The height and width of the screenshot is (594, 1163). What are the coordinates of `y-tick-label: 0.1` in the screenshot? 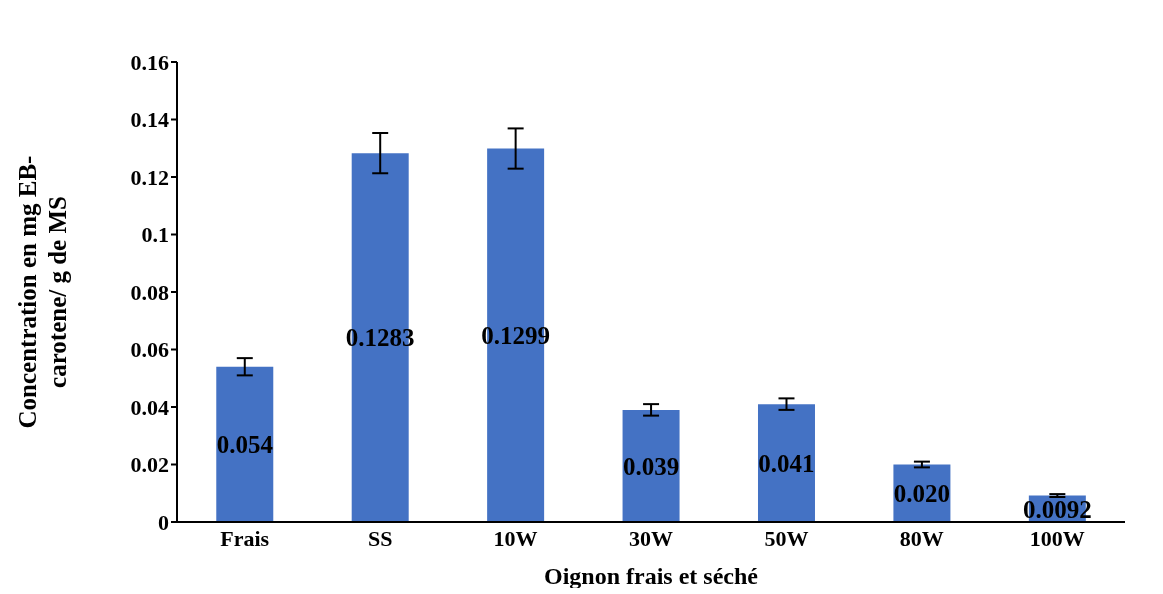 It's located at (155, 235).